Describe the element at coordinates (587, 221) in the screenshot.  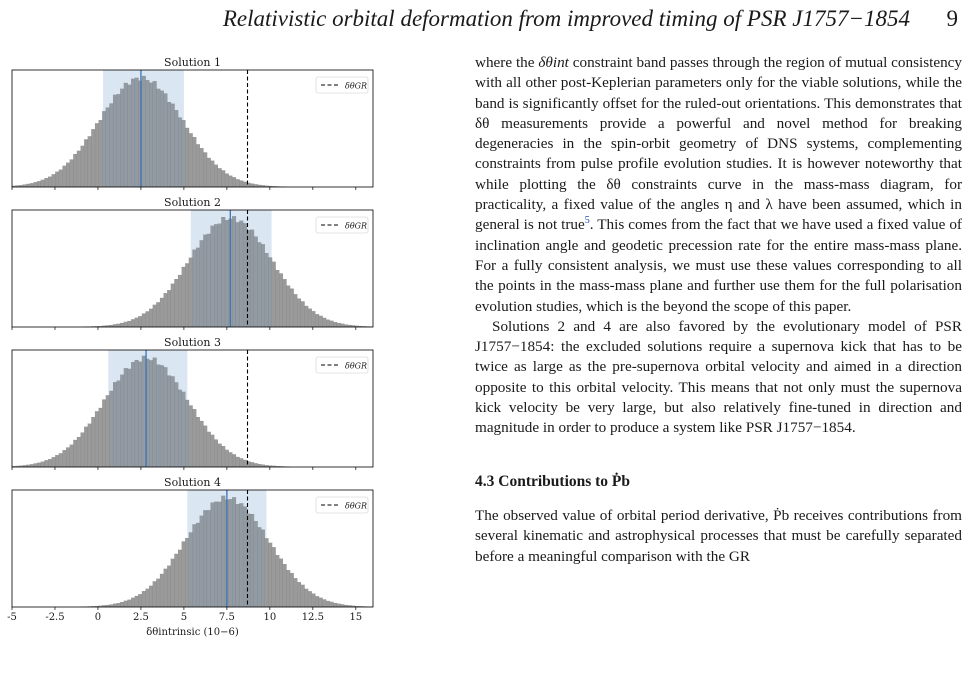
I see `footnote-ref: 5` at that location.